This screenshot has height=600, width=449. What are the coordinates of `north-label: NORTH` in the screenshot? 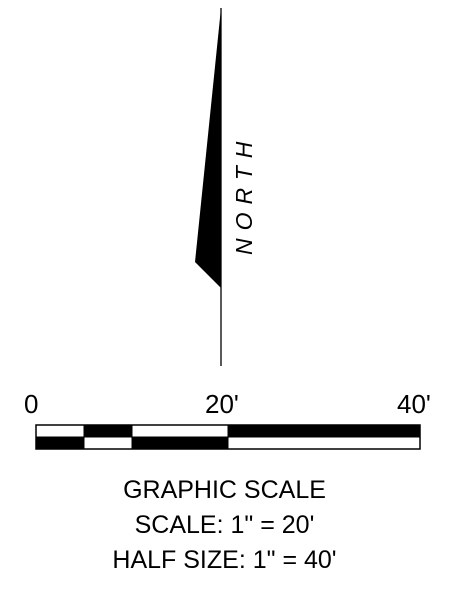 It's located at (244, 194).